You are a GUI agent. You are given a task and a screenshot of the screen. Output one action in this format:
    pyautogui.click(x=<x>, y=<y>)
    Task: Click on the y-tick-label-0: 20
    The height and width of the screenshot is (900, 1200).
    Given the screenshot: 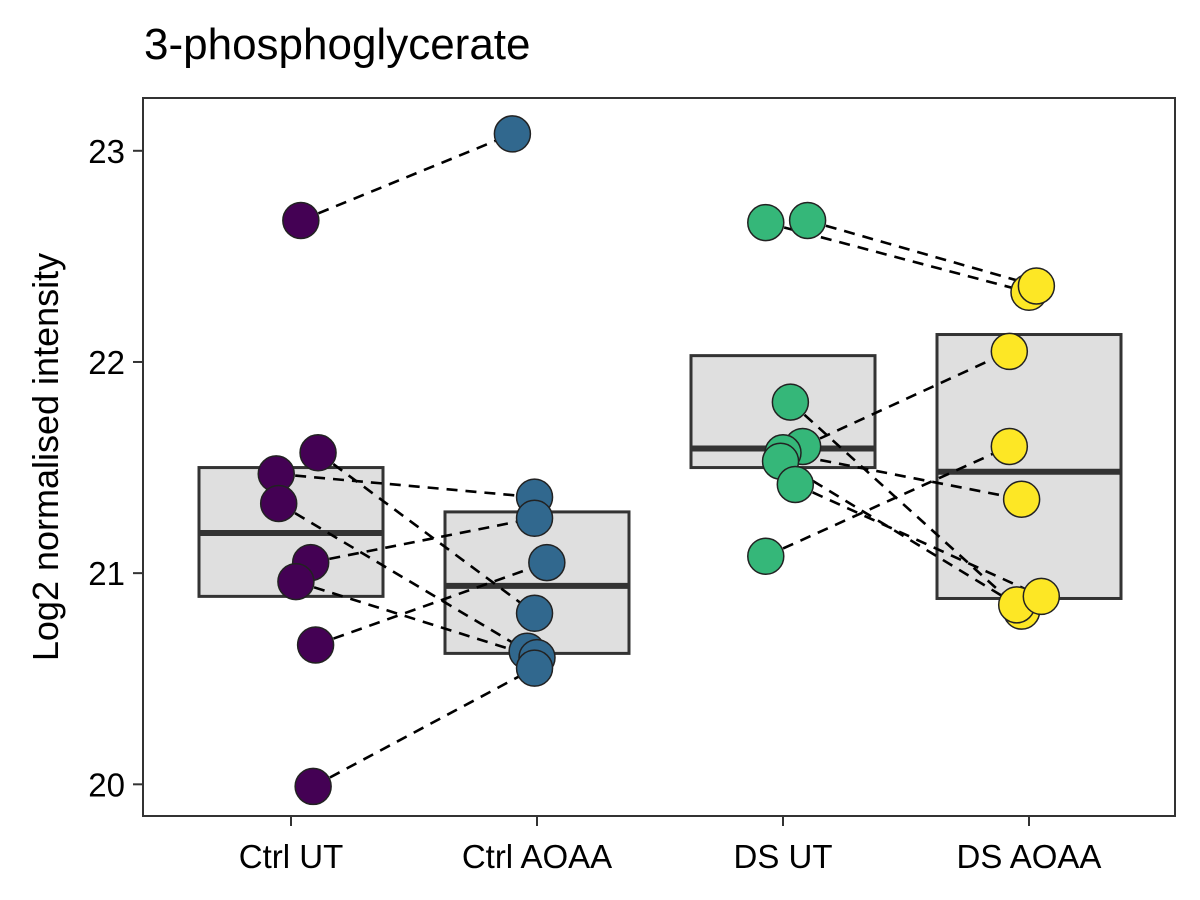 What is the action you would take?
    pyautogui.click(x=106, y=784)
    